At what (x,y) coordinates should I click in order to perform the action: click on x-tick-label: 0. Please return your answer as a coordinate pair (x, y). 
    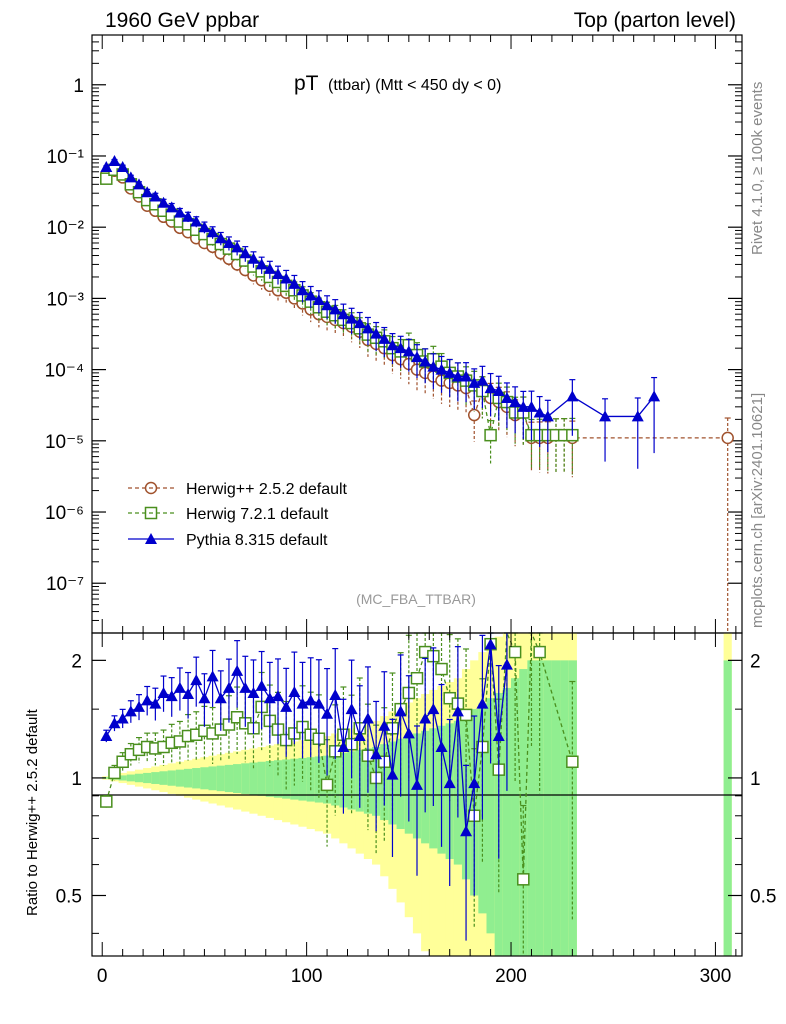
    Looking at the image, I should click on (102, 976).